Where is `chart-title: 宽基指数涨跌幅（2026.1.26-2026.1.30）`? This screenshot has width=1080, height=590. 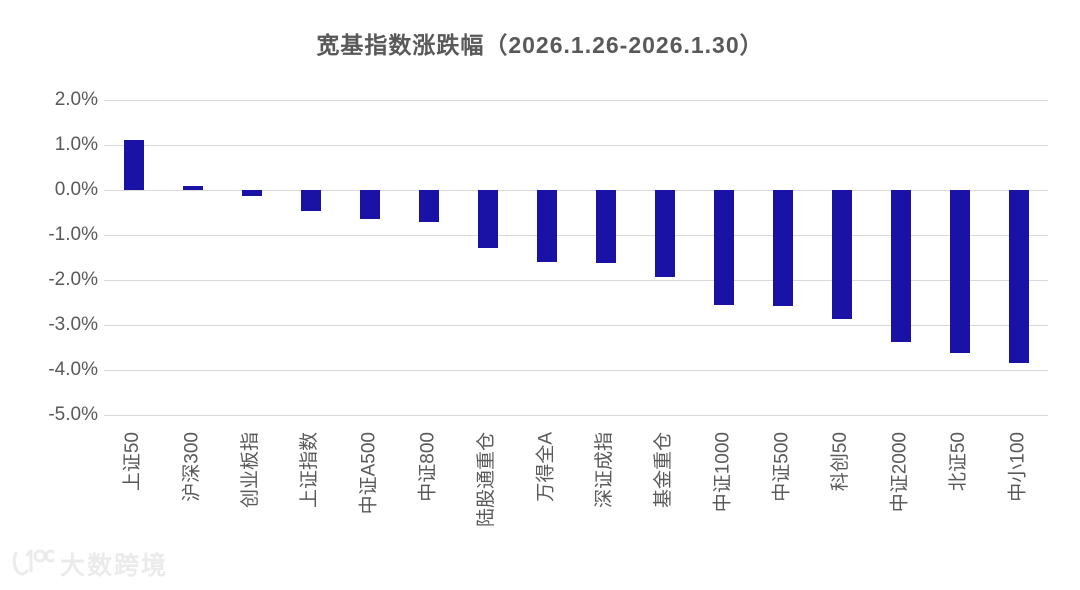
chart-title: 宽基指数涨跌幅（2026.1.26-2026.1.30） is located at coordinates (540, 45).